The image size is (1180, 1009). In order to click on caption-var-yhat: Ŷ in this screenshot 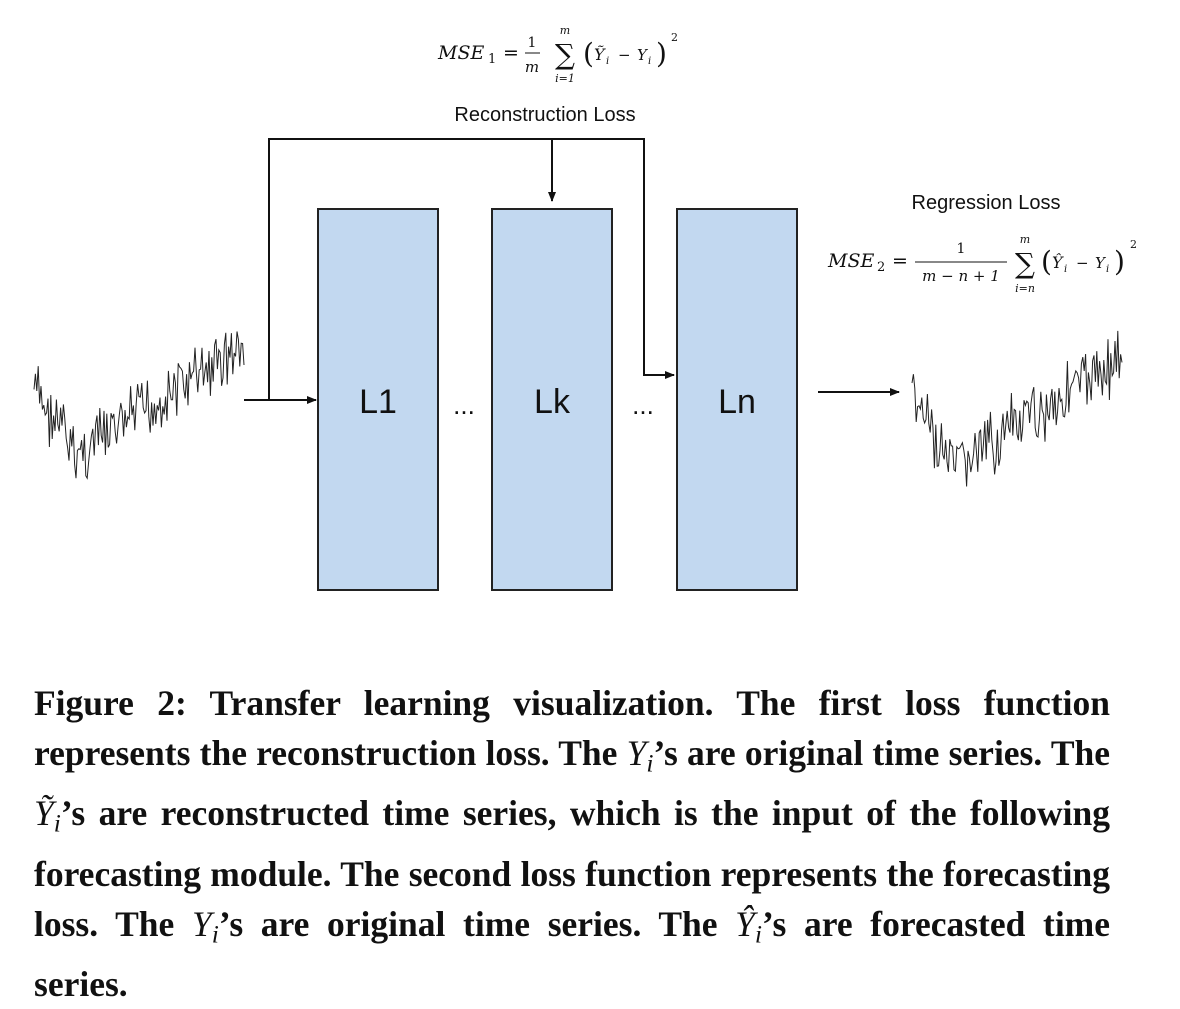, I will do `click(745, 923)`.